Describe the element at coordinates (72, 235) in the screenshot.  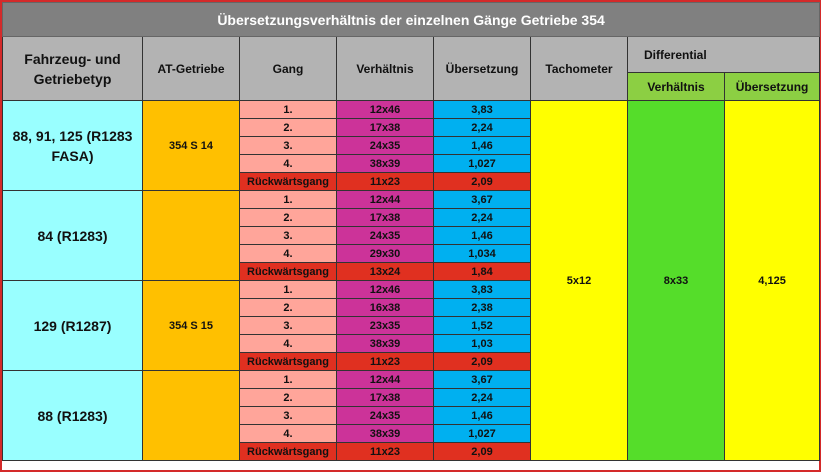
I see `vehicle-type-cell: 84 (R1283)` at that location.